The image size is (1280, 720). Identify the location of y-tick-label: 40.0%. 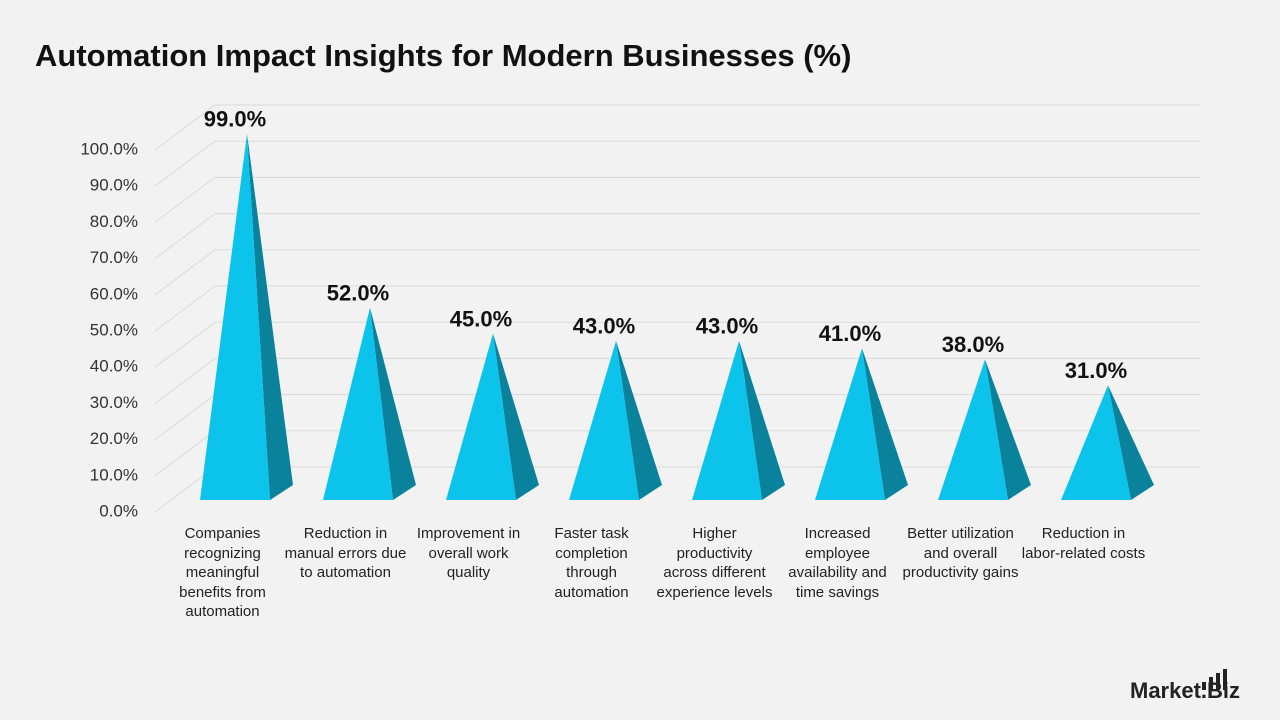
(114, 366).